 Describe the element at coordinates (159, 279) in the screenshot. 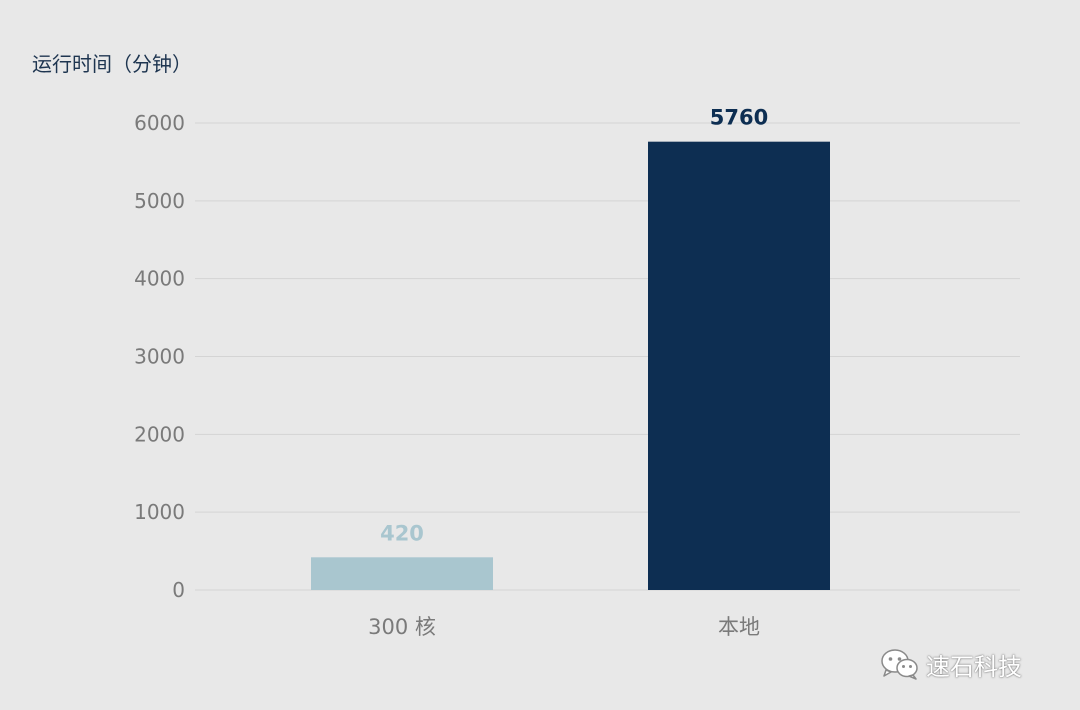

I see `y-tick-label: 4000` at that location.